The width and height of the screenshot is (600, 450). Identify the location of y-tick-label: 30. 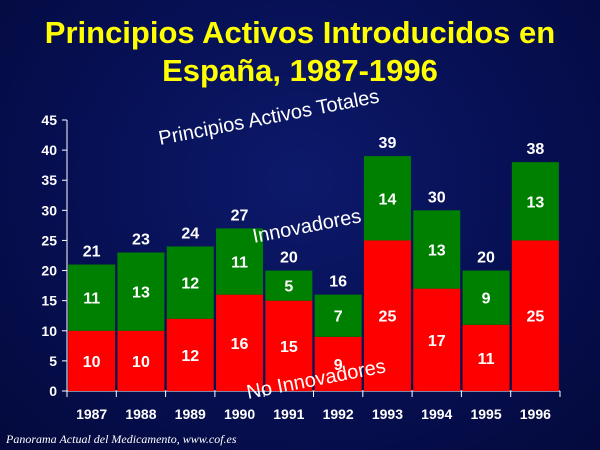
(49, 210).